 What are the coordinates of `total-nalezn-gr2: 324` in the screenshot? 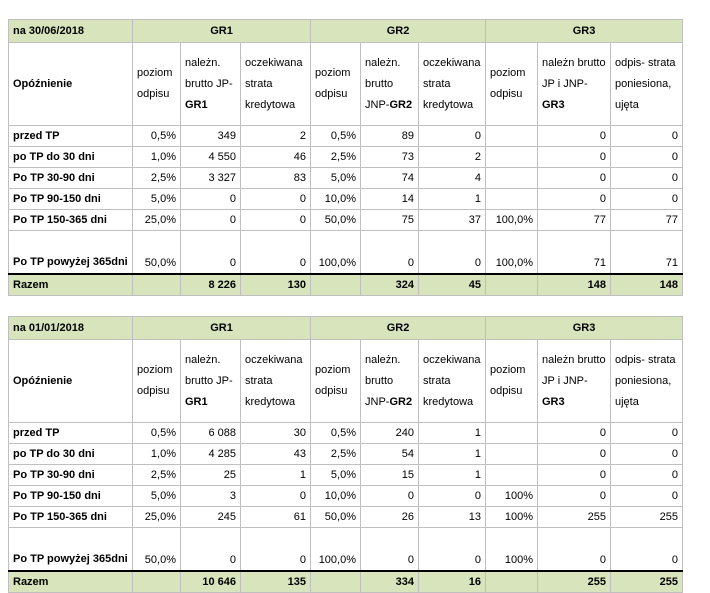 It's located at (389, 284).